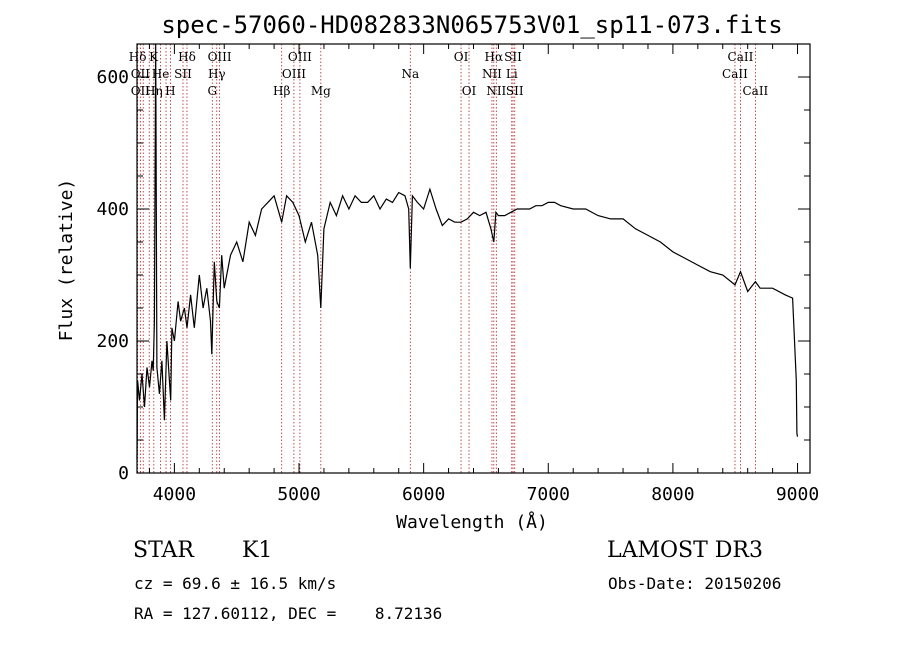 The width and height of the screenshot is (900, 649). What do you see at coordinates (112, 341) in the screenshot?
I see `y-tick-label: 200` at bounding box center [112, 341].